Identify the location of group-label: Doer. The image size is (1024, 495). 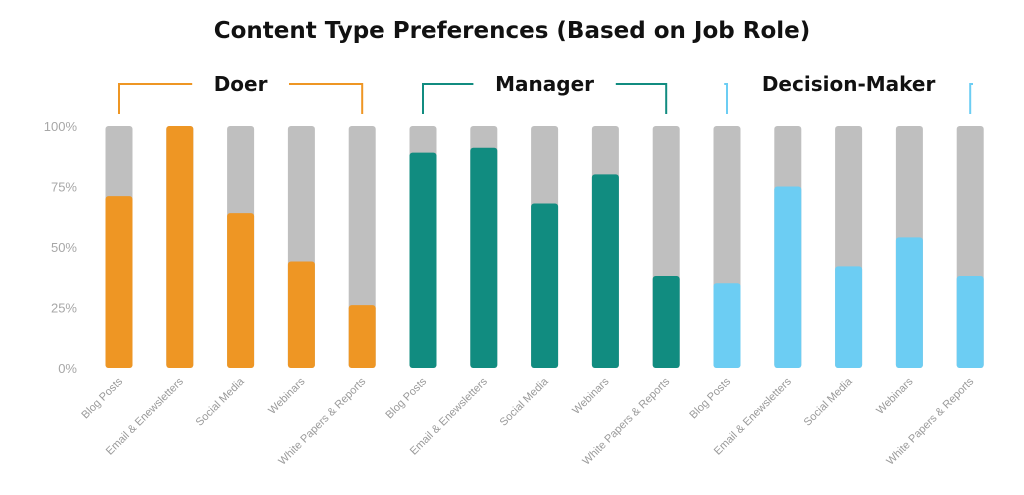
(241, 84).